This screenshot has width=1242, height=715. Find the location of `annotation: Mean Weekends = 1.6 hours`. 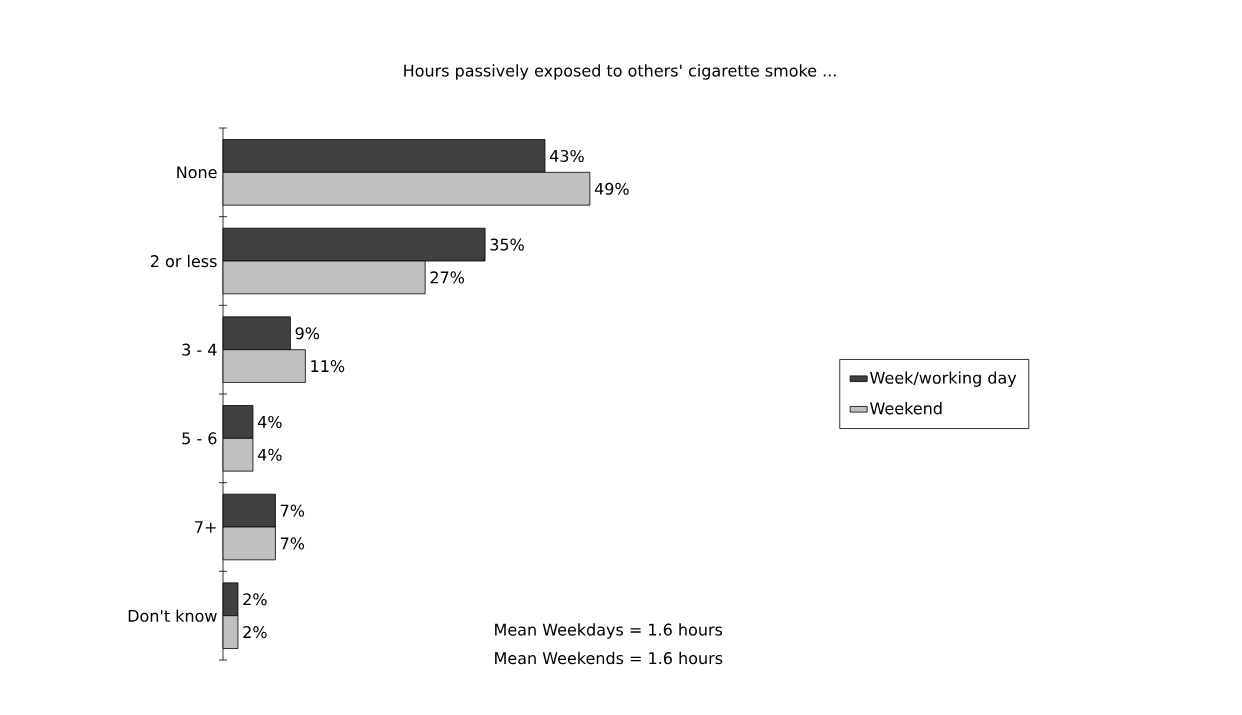

annotation: Mean Weekends = 1.6 hours is located at coordinates (609, 658).